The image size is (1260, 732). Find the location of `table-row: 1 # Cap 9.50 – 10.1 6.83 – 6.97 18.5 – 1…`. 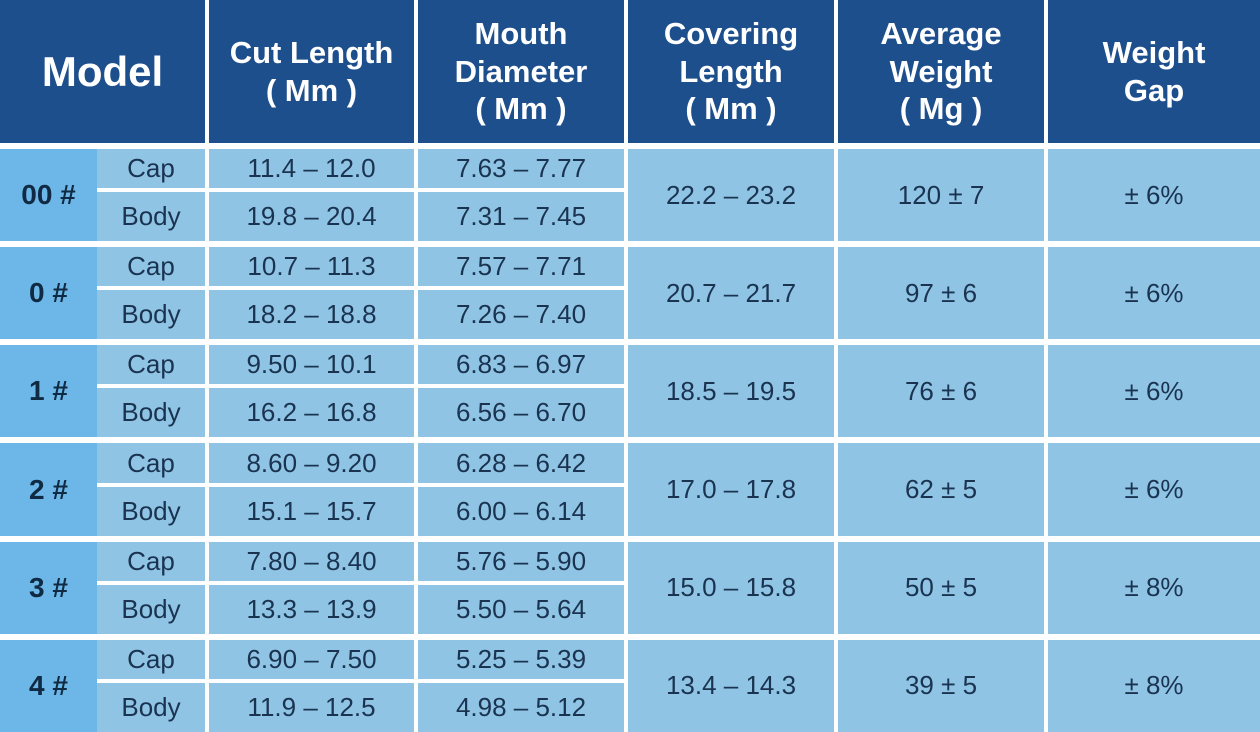

table-row: 1 # Cap 9.50 – 10.1 6.83 – 6.97 18.5 – 1… is located at coordinates (630, 388).